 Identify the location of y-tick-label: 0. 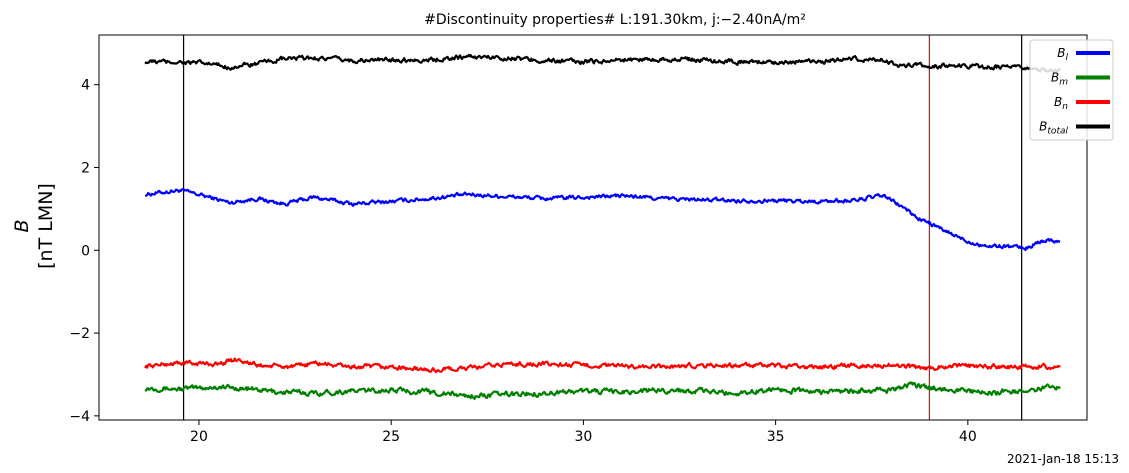
(85, 251).